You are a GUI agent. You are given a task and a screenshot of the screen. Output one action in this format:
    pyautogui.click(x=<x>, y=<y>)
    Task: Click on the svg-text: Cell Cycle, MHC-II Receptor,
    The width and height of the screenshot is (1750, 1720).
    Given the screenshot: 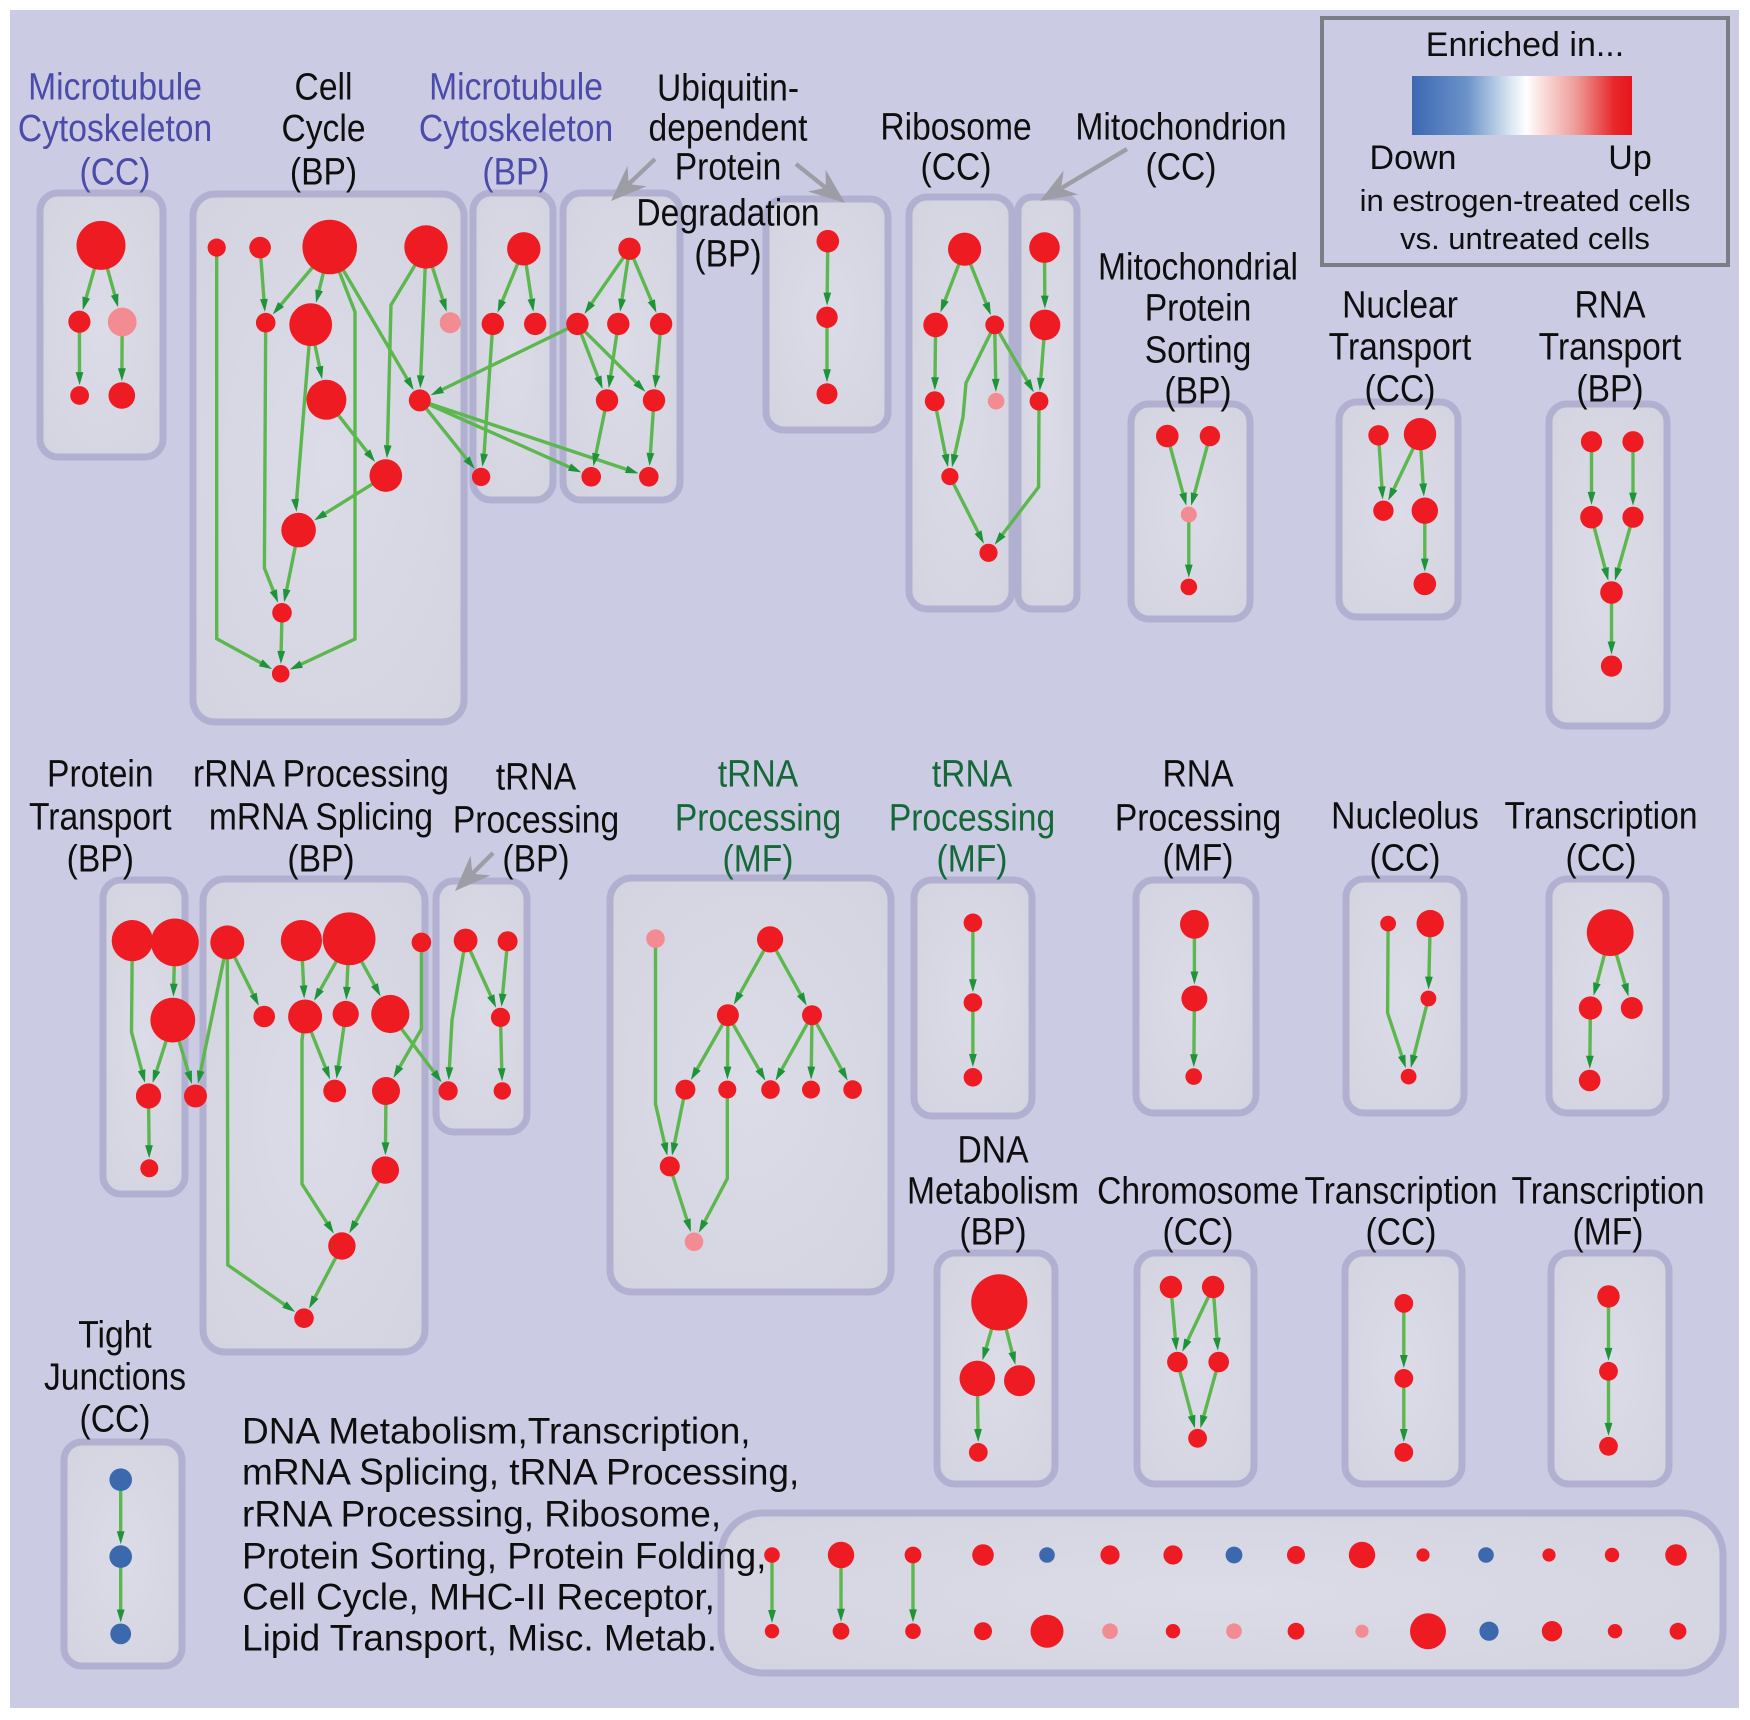 What is the action you would take?
    pyautogui.click(x=478, y=1597)
    